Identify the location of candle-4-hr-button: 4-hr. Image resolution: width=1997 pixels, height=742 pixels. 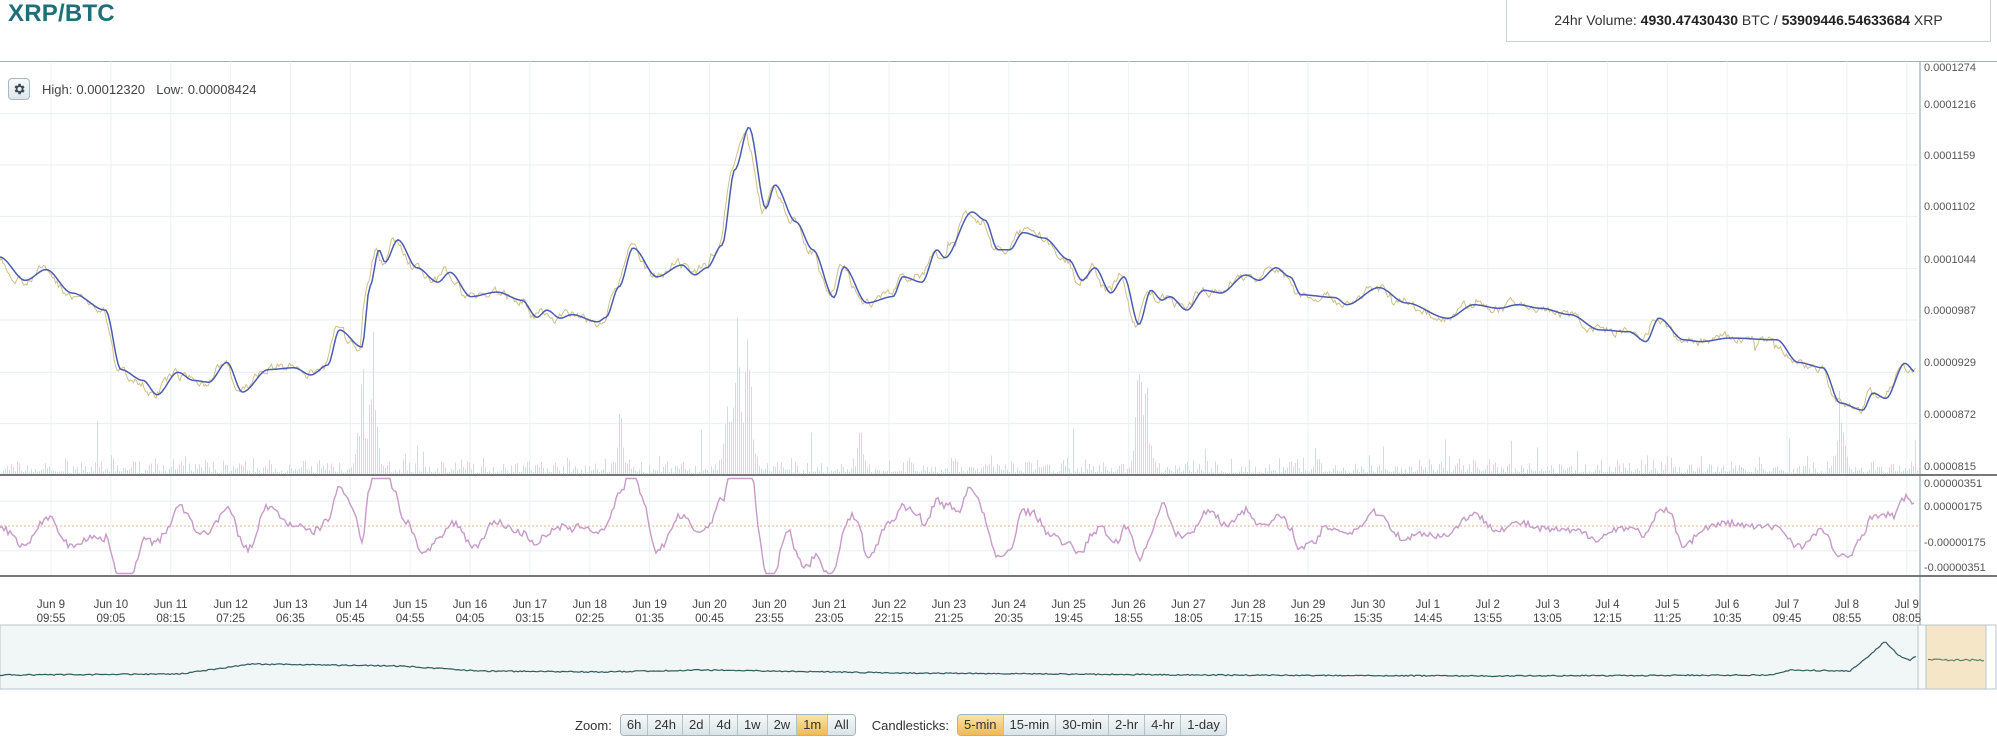
(1163, 725).